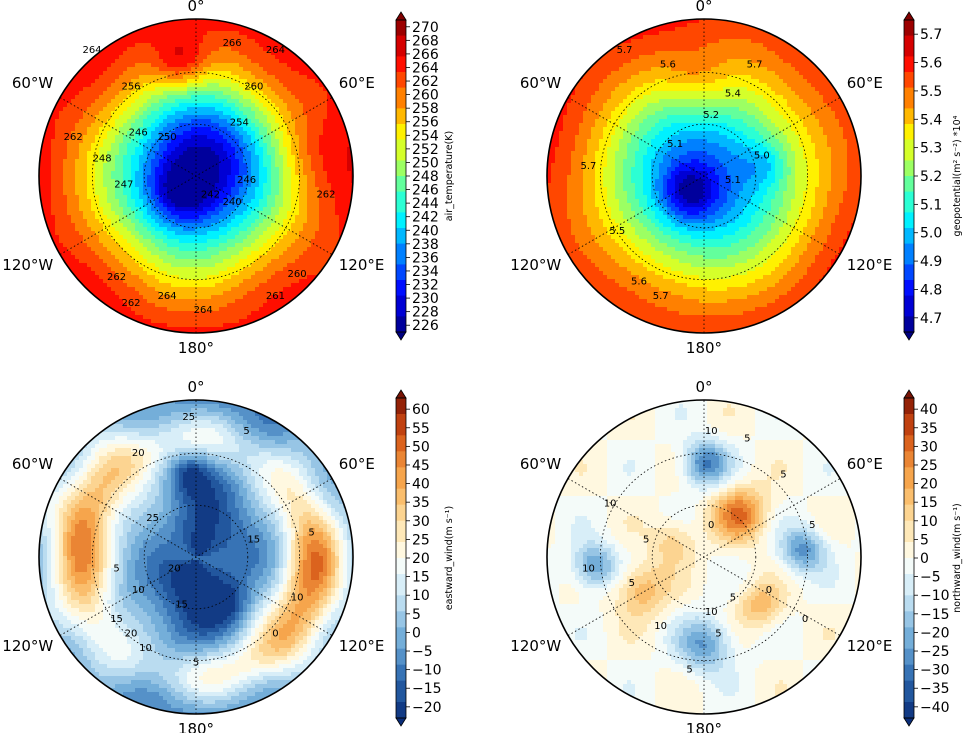  What do you see at coordinates (931, 35) in the screenshot?
I see `colorbar-tick-label: 5.7` at bounding box center [931, 35].